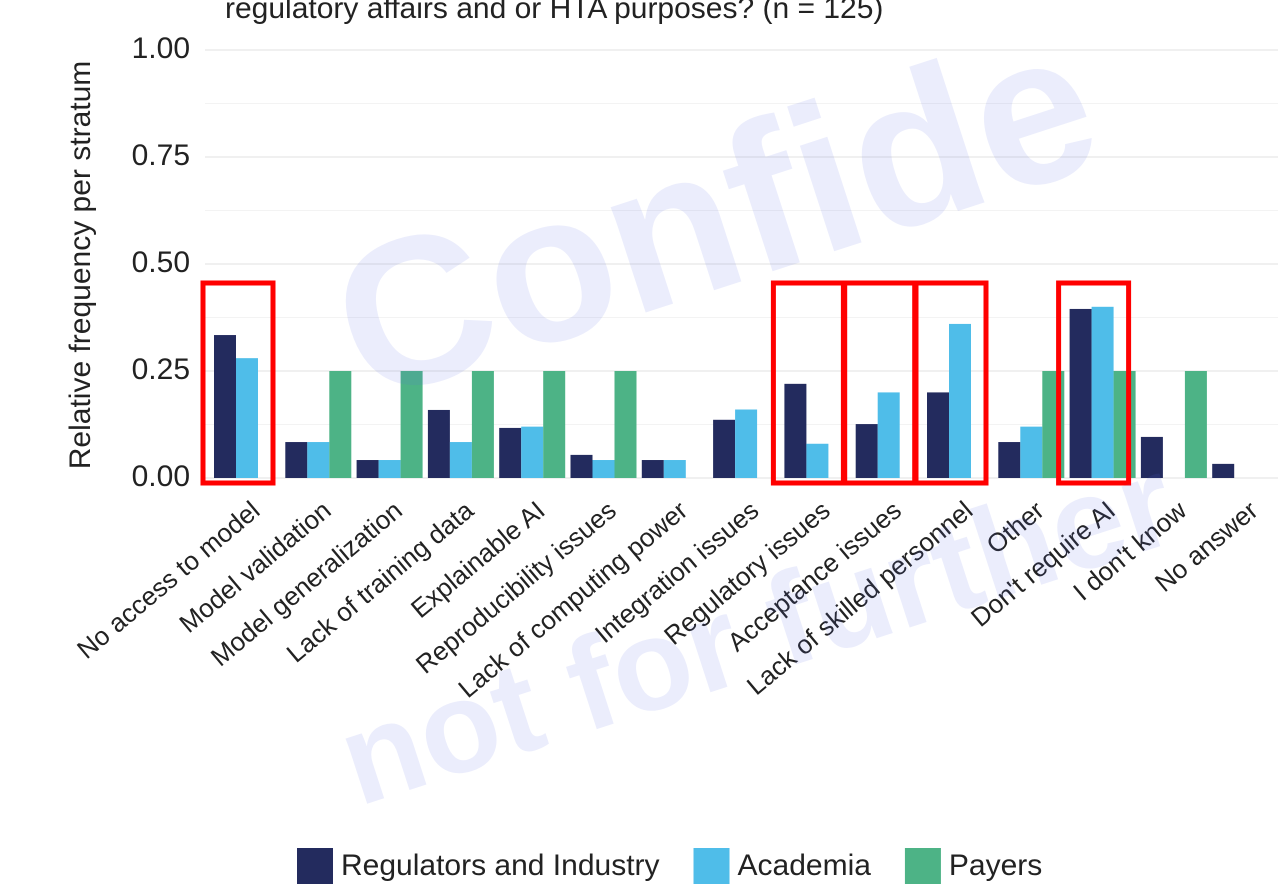 The height and width of the screenshot is (888, 1278). What do you see at coordinates (500, 865) in the screenshot?
I see `legend-label: Regulators and Industry` at bounding box center [500, 865].